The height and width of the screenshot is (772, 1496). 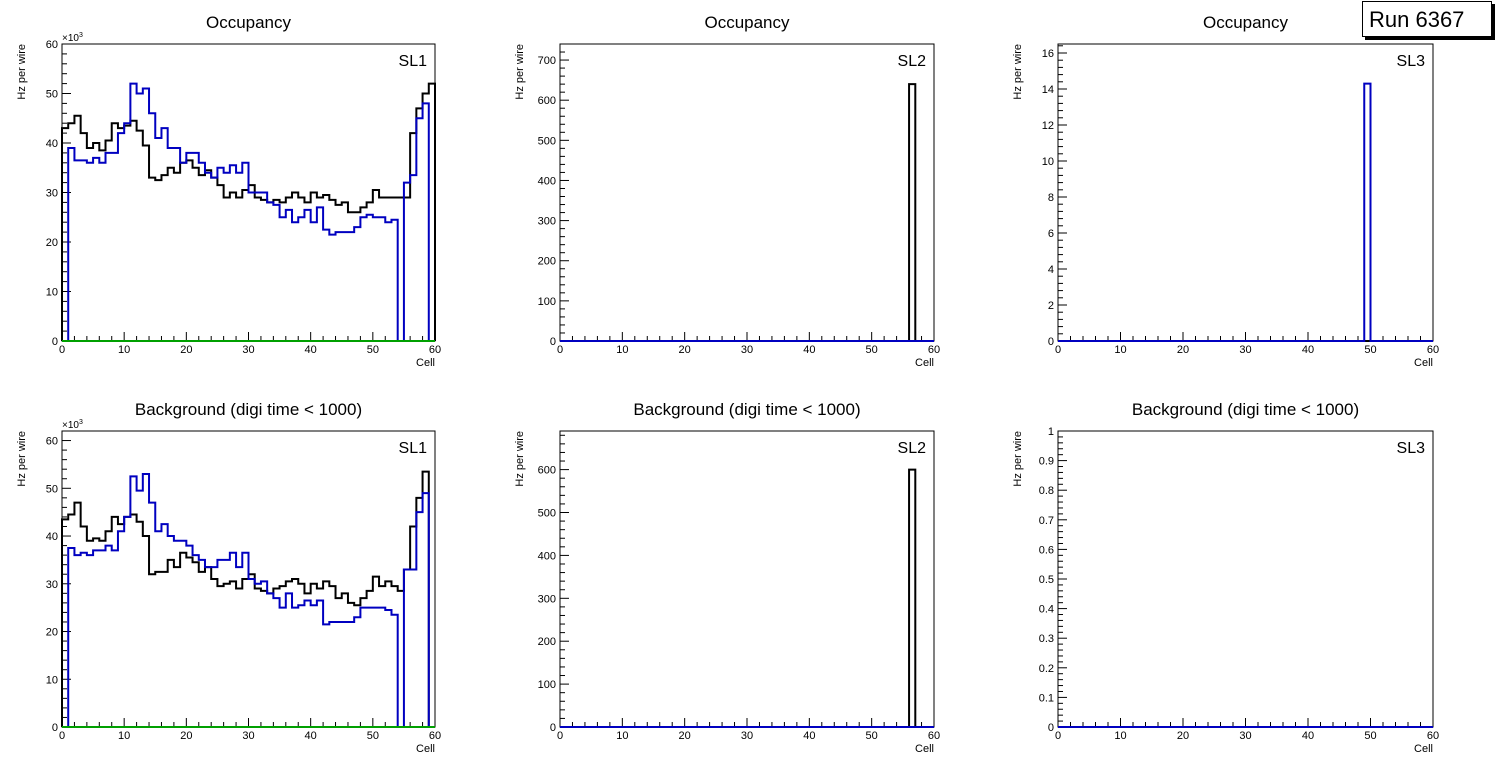 What do you see at coordinates (1046, 698) in the screenshot?
I see `y-tick-label: 0.1` at bounding box center [1046, 698].